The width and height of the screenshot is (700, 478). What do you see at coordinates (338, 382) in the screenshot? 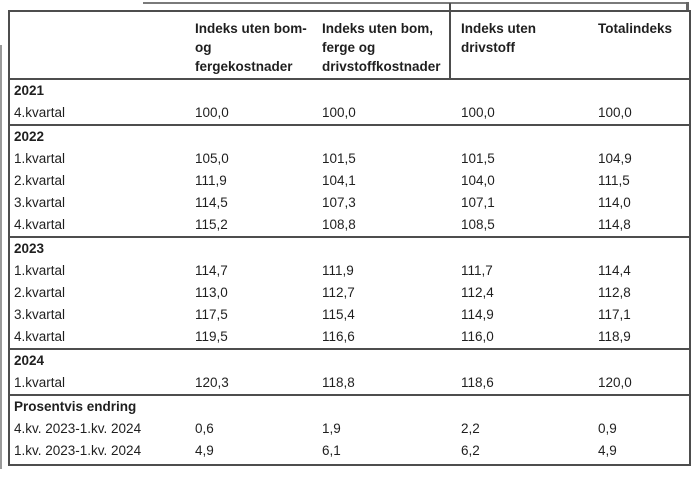
I see `value-cell: 118,8` at bounding box center [338, 382].